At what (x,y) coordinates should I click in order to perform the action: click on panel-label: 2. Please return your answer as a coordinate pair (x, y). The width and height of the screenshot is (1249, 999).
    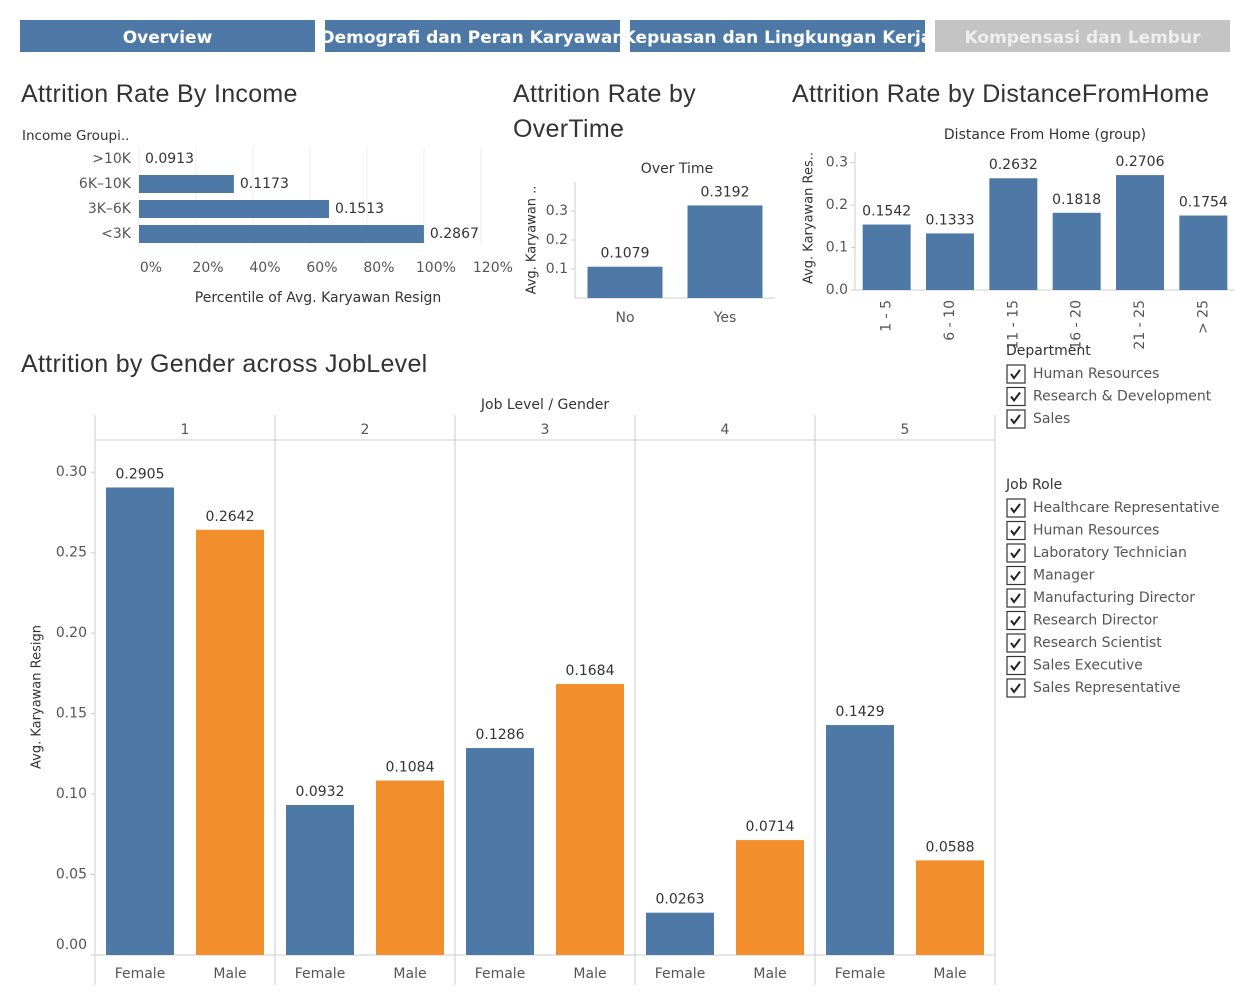
    Looking at the image, I should click on (365, 430).